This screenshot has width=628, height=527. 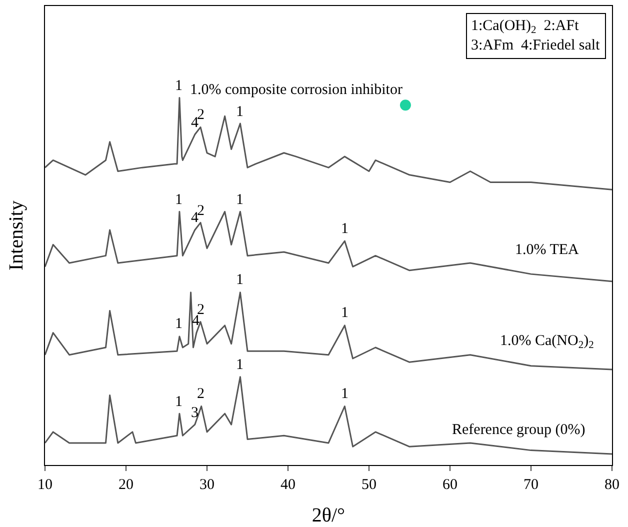 I want to click on x-tick-label: 50, so click(x=369, y=485).